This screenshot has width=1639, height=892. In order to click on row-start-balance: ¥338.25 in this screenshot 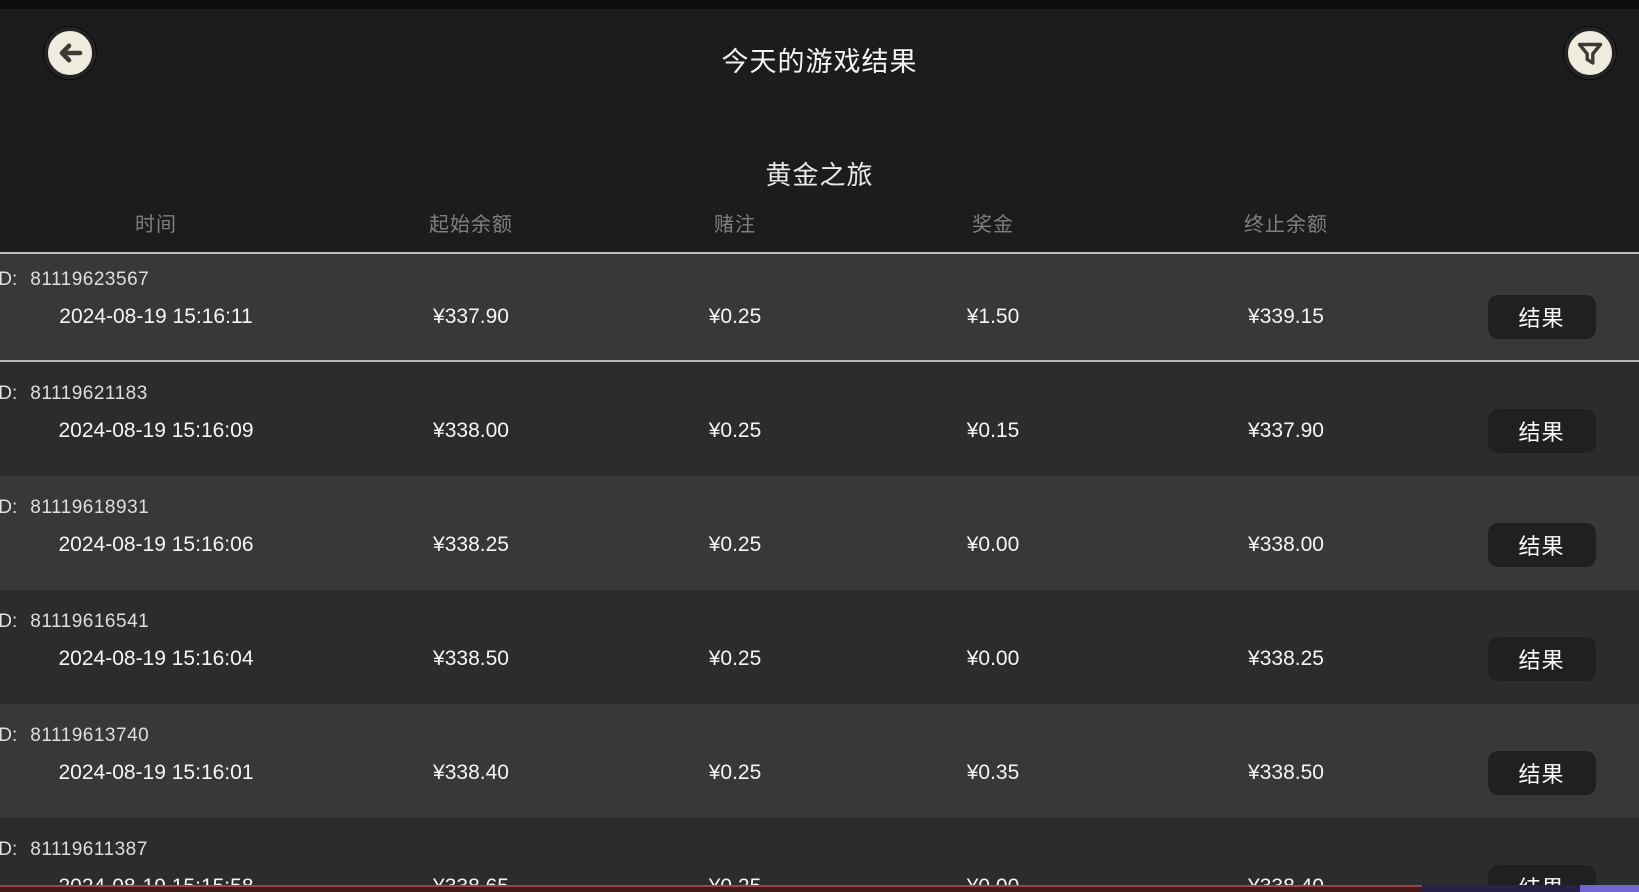, I will do `click(471, 544)`.